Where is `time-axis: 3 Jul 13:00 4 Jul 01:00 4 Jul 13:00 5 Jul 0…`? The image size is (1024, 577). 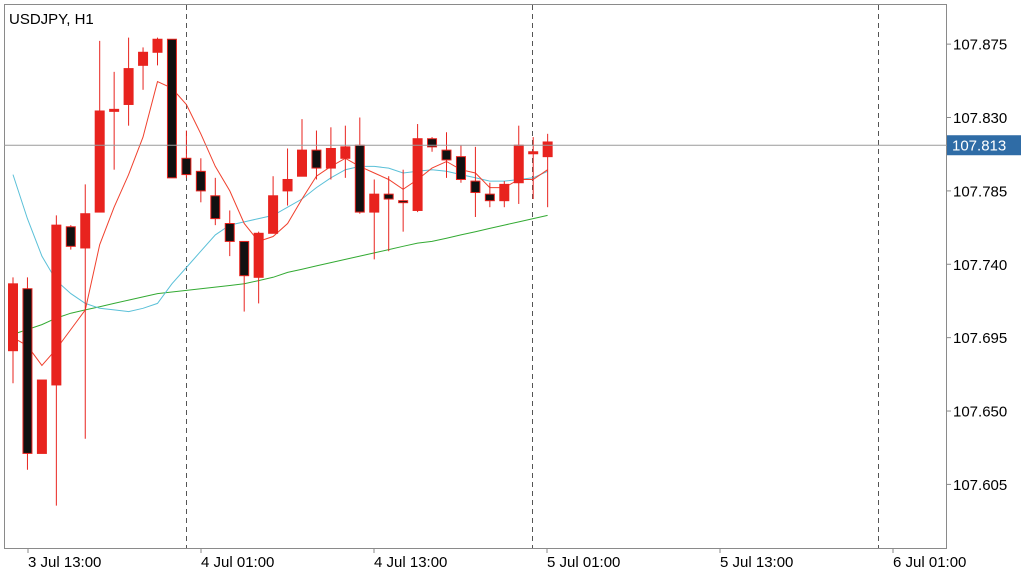 time-axis: 3 Jul 13:00 4 Jul 01:00 4 Jul 13:00 5 Jul 0… is located at coordinates (496, 559).